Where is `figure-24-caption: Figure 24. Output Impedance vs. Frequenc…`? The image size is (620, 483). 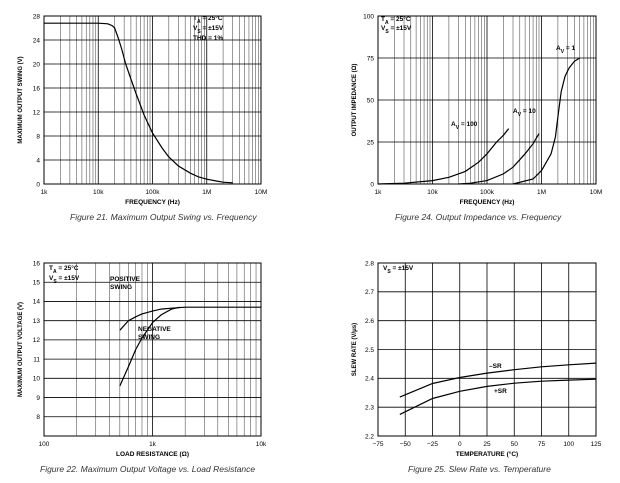
figure-24-caption: Figure 24. Output Impedance vs. Frequenc… is located at coordinates (478, 217).